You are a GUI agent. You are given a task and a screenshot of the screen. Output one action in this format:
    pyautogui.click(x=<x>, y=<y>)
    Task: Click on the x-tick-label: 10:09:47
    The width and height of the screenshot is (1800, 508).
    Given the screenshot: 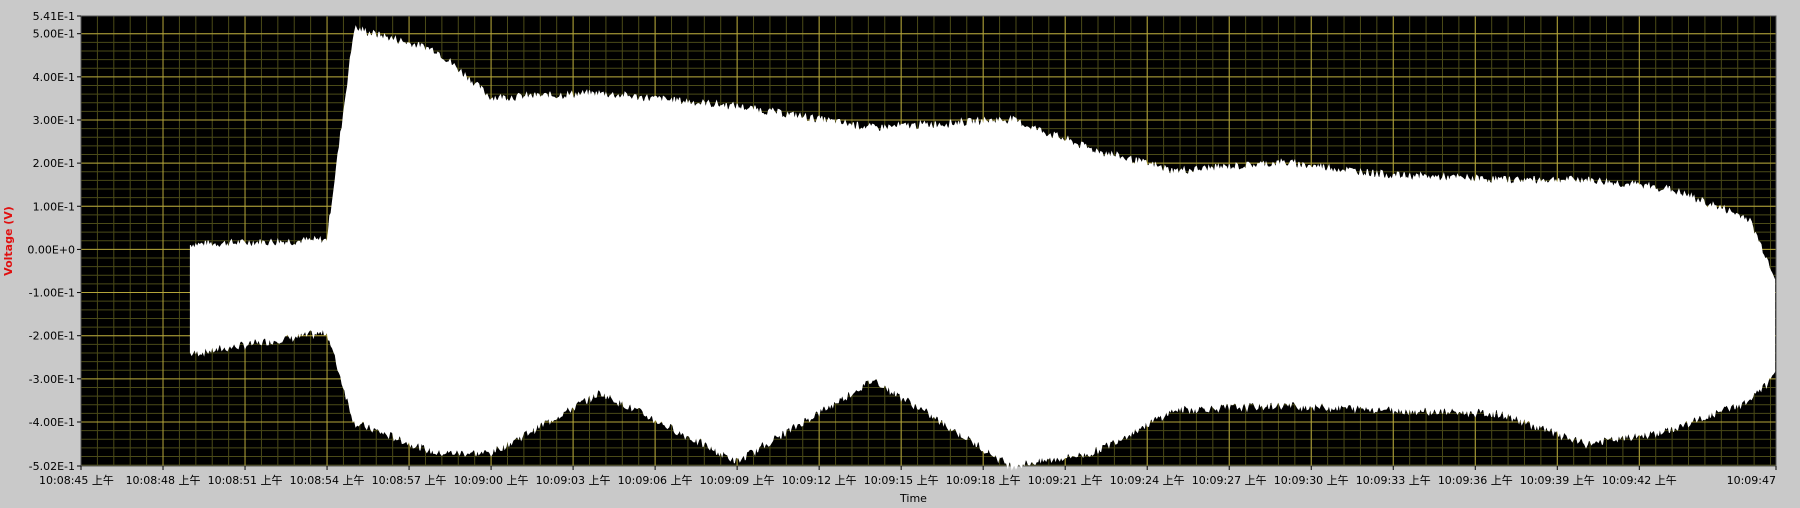 What is the action you would take?
    pyautogui.click(x=1751, y=480)
    